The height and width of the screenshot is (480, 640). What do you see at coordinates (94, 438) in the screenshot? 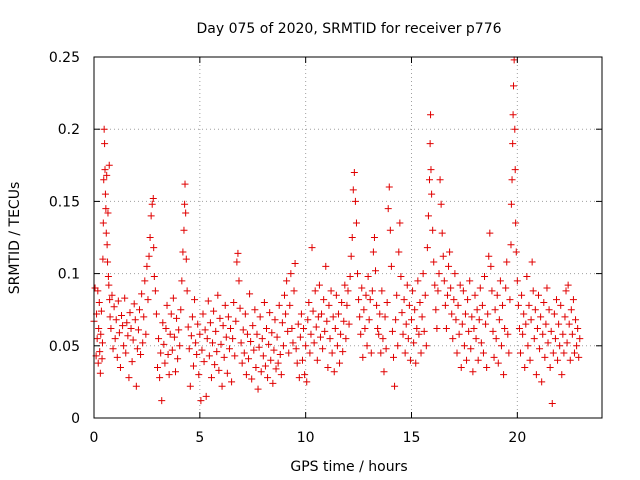
I see `x-tick-label: 0` at bounding box center [94, 438].